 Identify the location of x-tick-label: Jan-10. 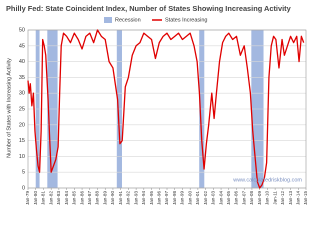
(267, 198).